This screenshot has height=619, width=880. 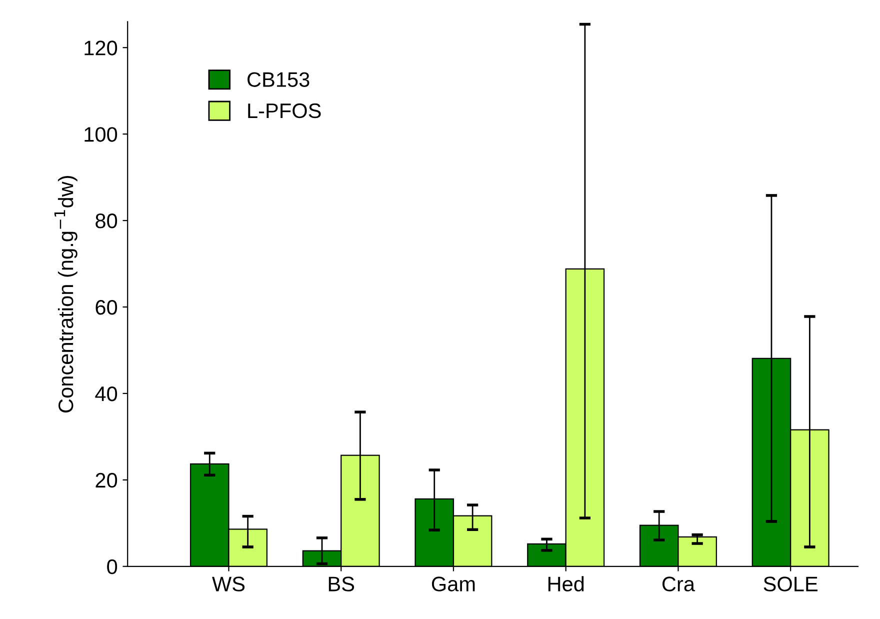 I want to click on x-tick-label: SOLE, so click(x=791, y=584).